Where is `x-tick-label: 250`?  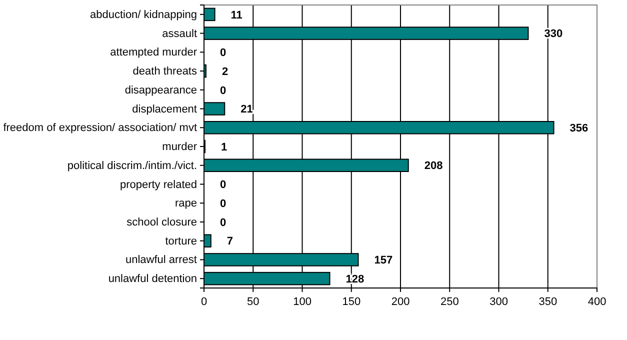
x-tick-label: 250 is located at coordinates (449, 302).